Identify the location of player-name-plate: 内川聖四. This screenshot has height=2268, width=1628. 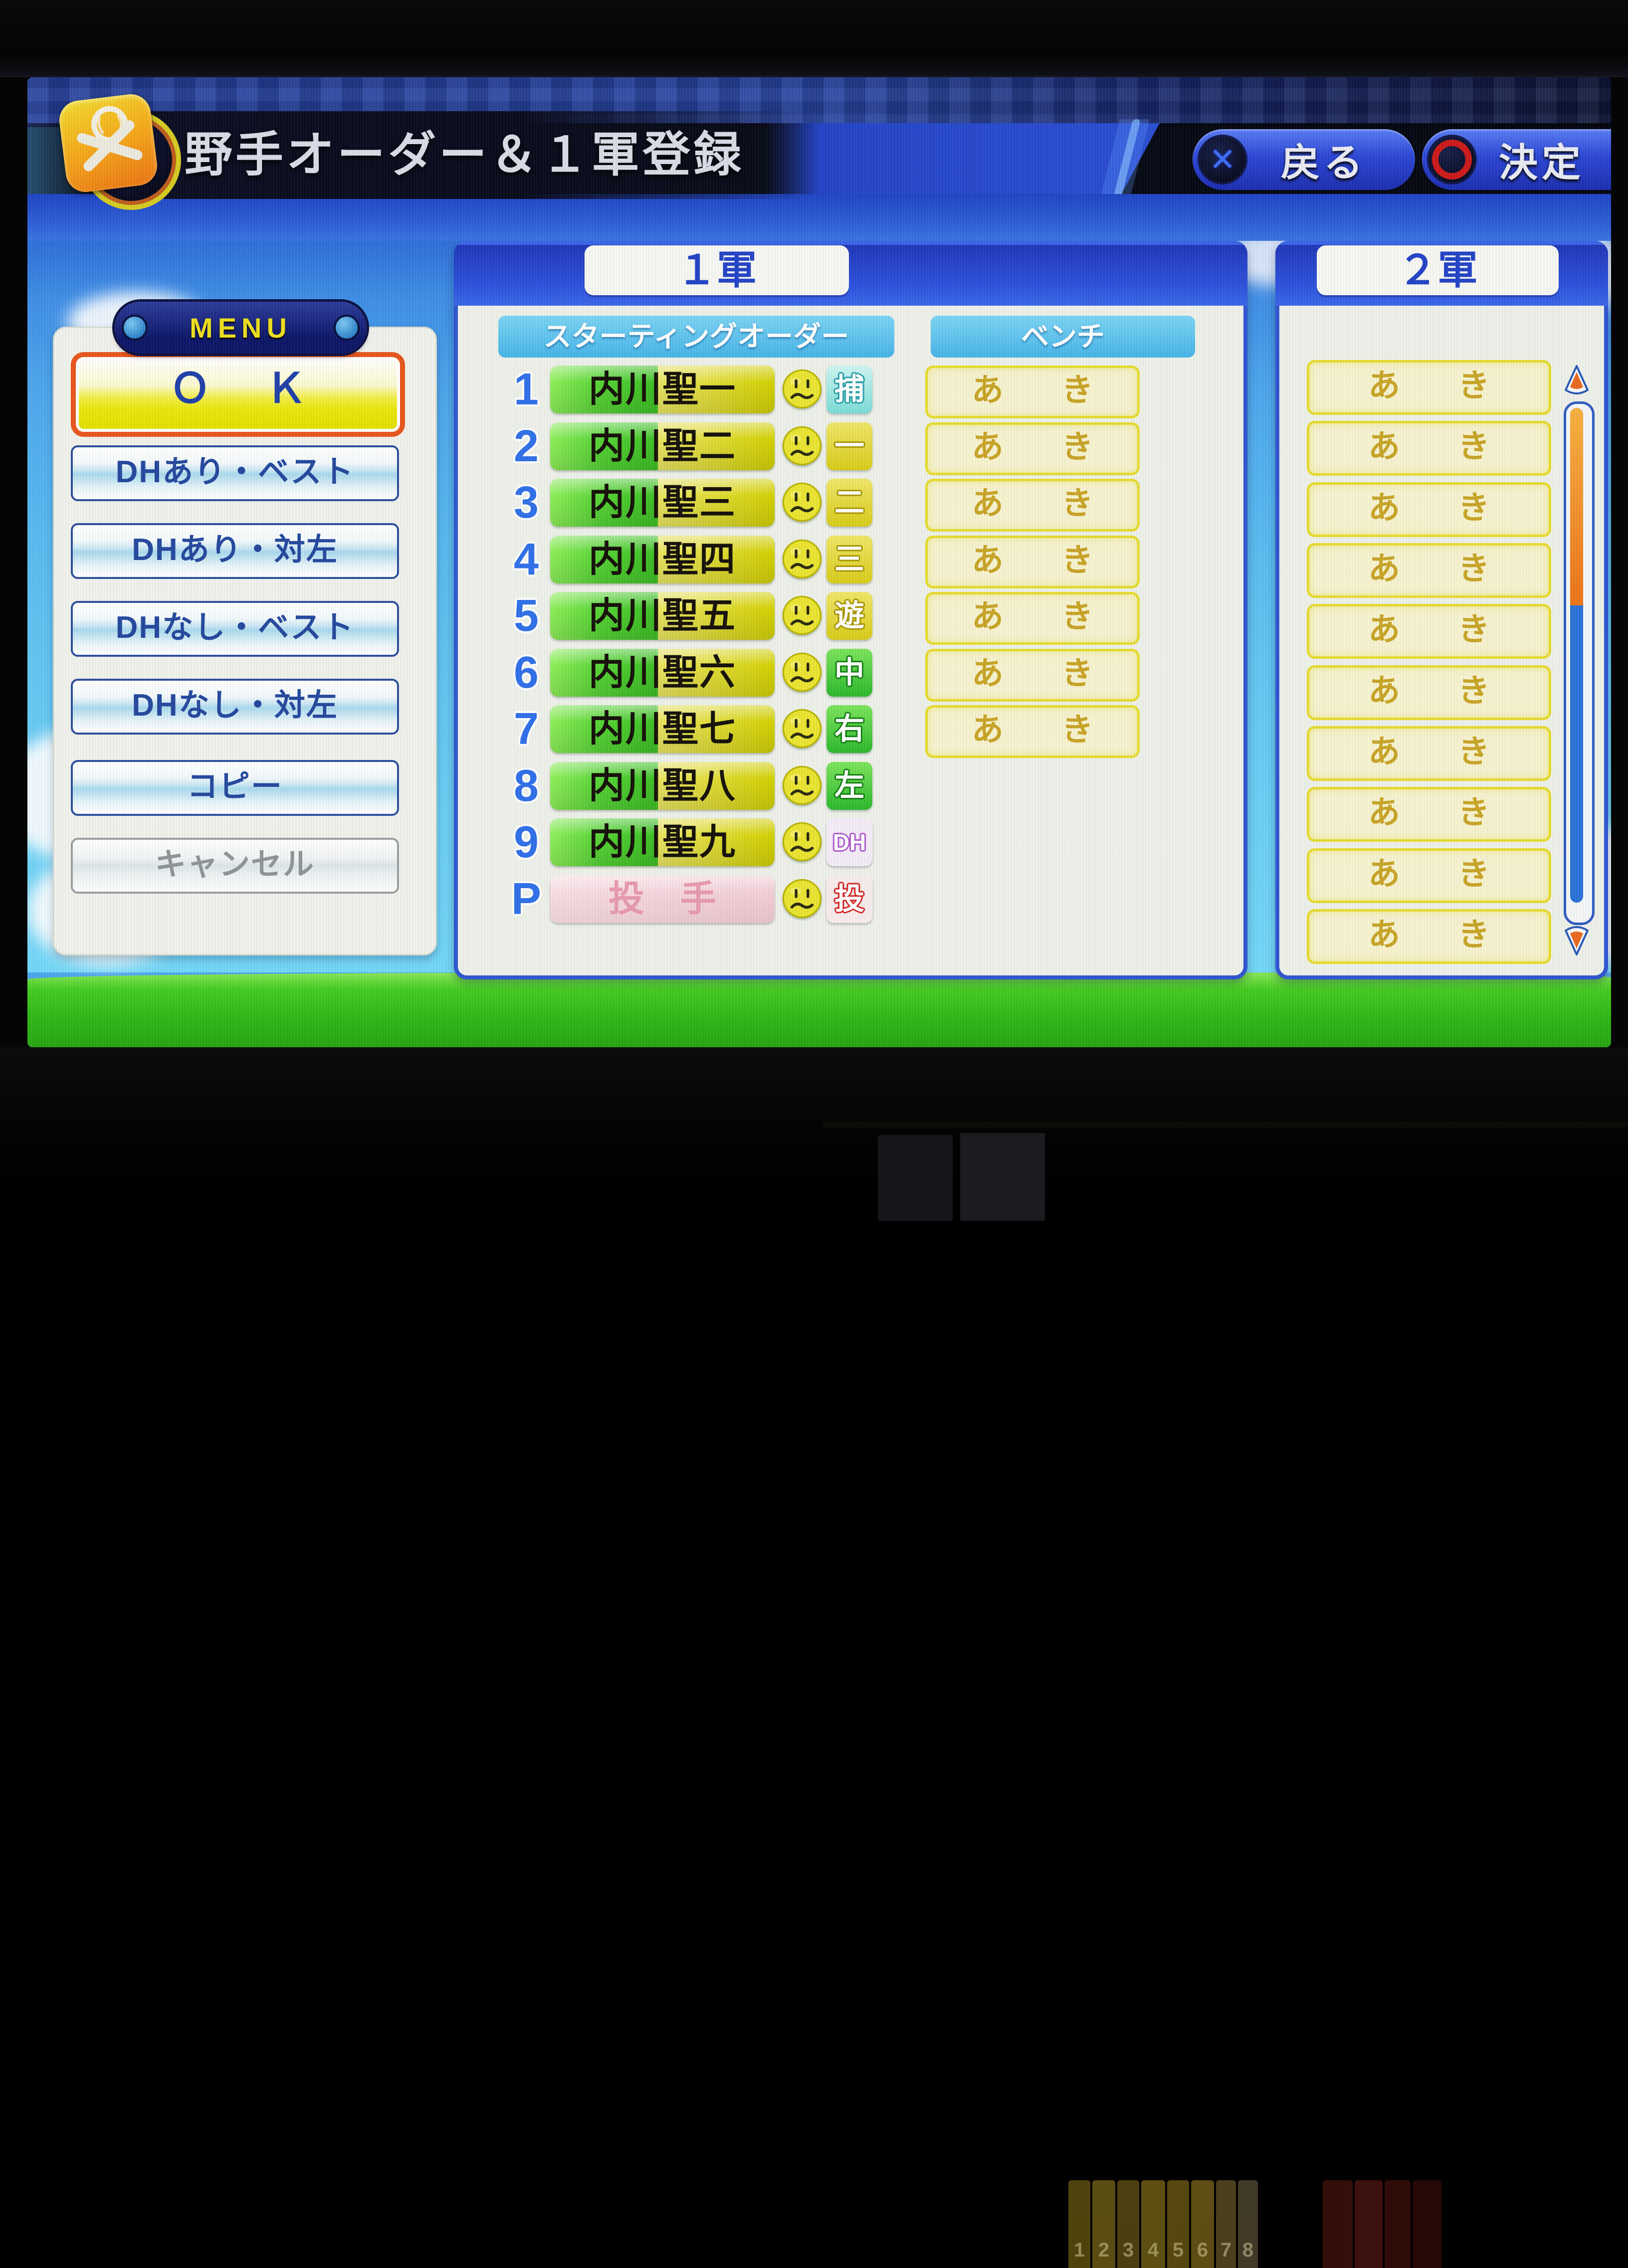
(663, 559).